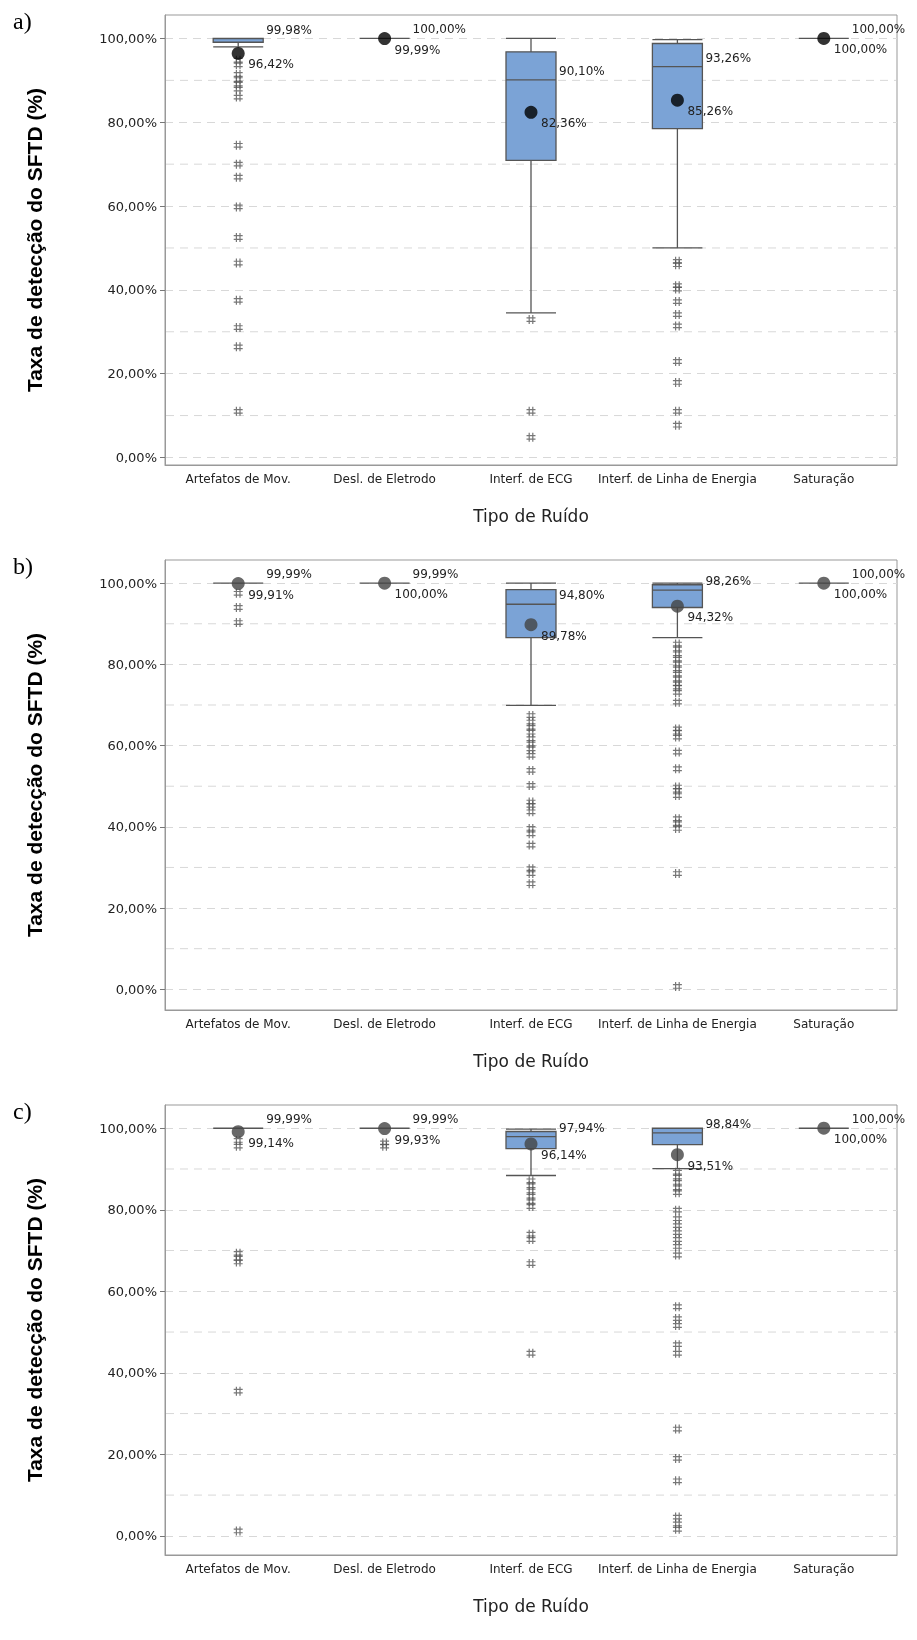 The height and width of the screenshot is (1640, 917). Describe the element at coordinates (289, 29) in the screenshot. I see `annotation: 99,98%` at that location.